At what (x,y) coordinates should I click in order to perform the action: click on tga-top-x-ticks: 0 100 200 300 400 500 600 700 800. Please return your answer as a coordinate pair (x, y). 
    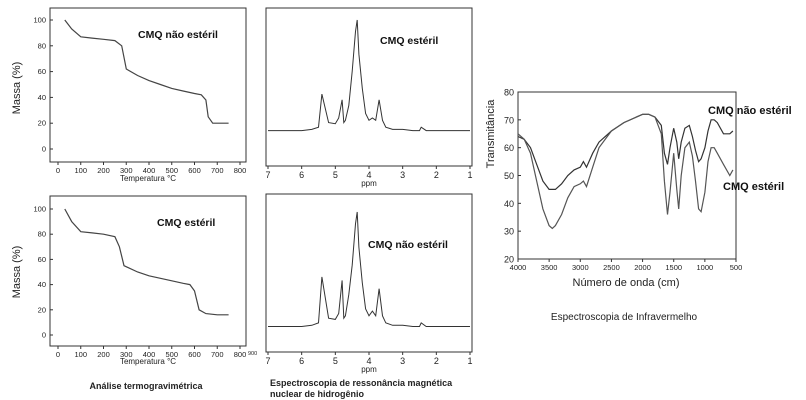
    Looking at the image, I should click on (151, 168).